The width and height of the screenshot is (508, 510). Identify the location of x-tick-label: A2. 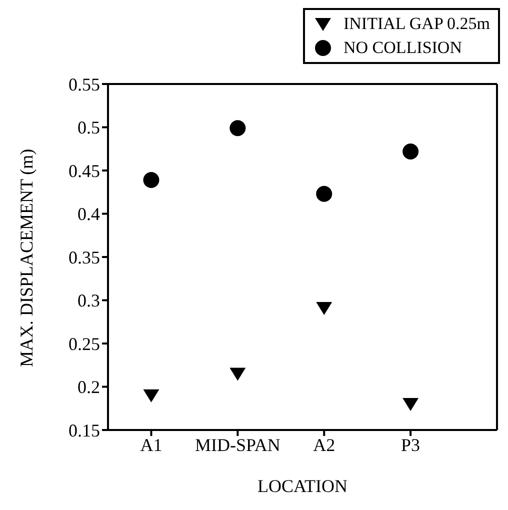
(324, 444).